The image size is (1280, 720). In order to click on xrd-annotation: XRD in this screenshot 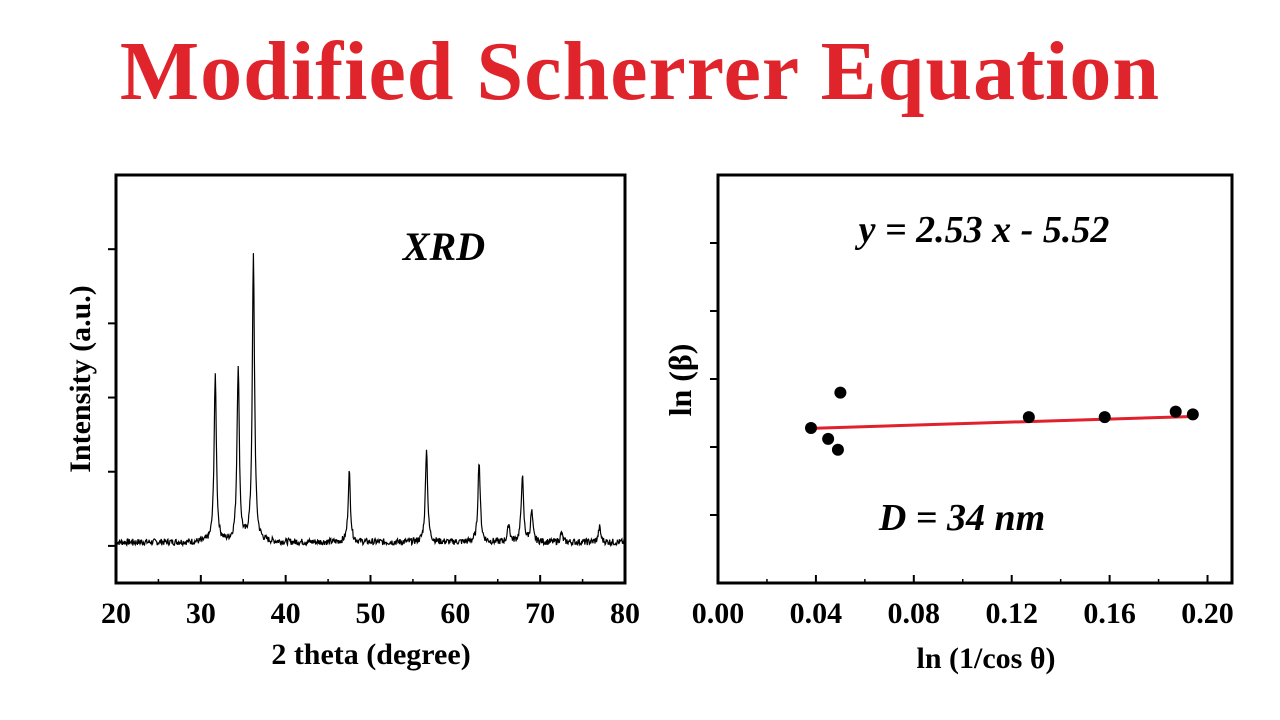, I will do `click(443, 246)`.